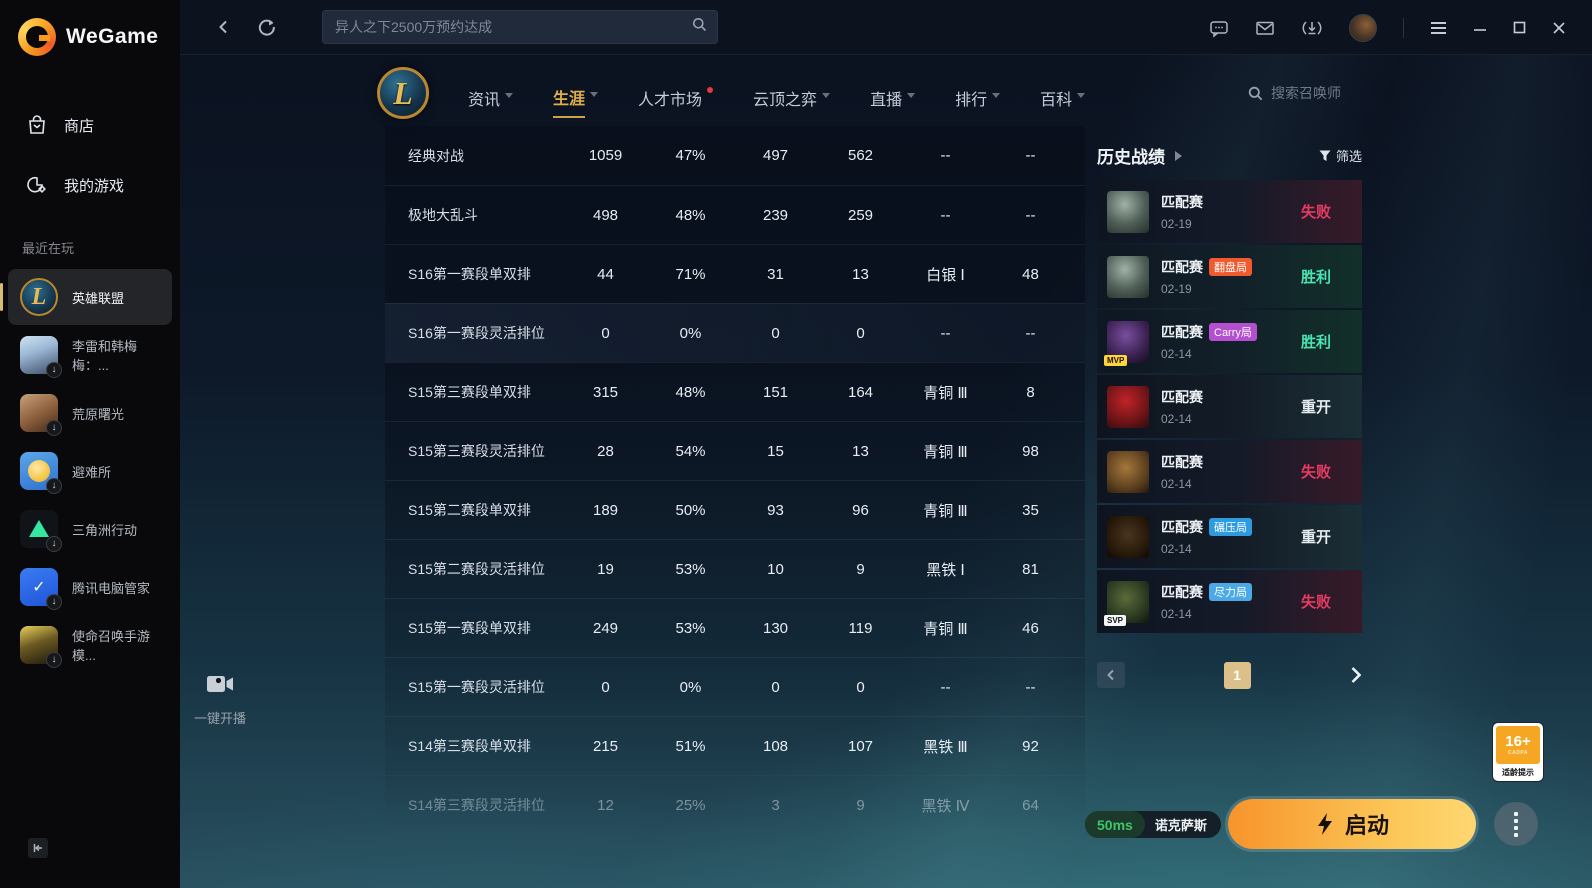 The image size is (1592, 888). What do you see at coordinates (1030, 569) in the screenshot?
I see `rank-points: 81` at bounding box center [1030, 569].